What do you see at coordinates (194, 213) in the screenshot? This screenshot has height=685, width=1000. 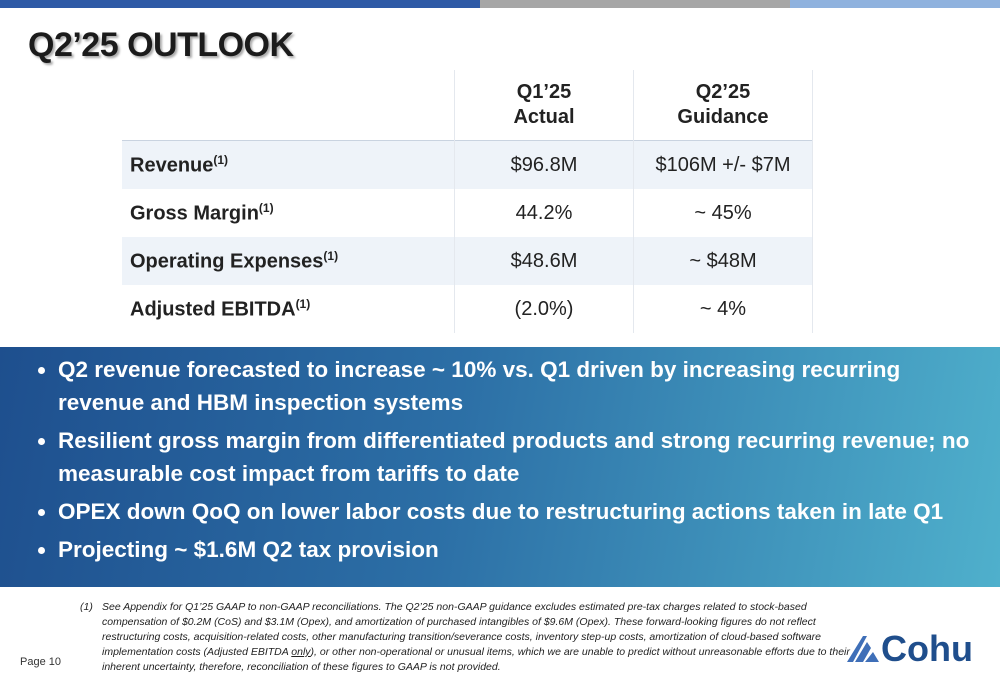 I see `label-text: Gross Margin` at bounding box center [194, 213].